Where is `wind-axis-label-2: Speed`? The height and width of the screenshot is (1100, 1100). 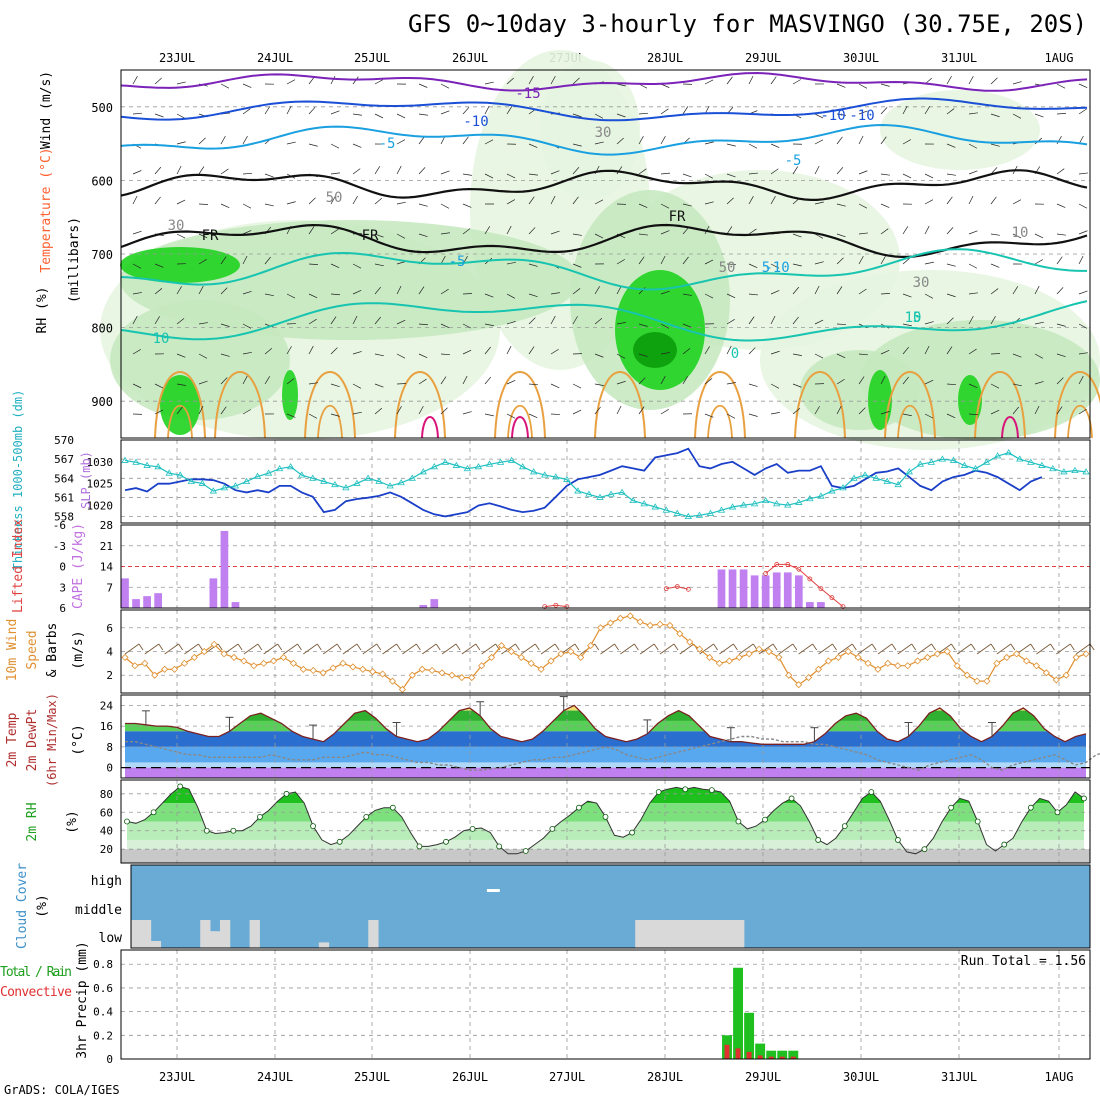
wind-axis-label-2: Speed is located at coordinates (32, 649).